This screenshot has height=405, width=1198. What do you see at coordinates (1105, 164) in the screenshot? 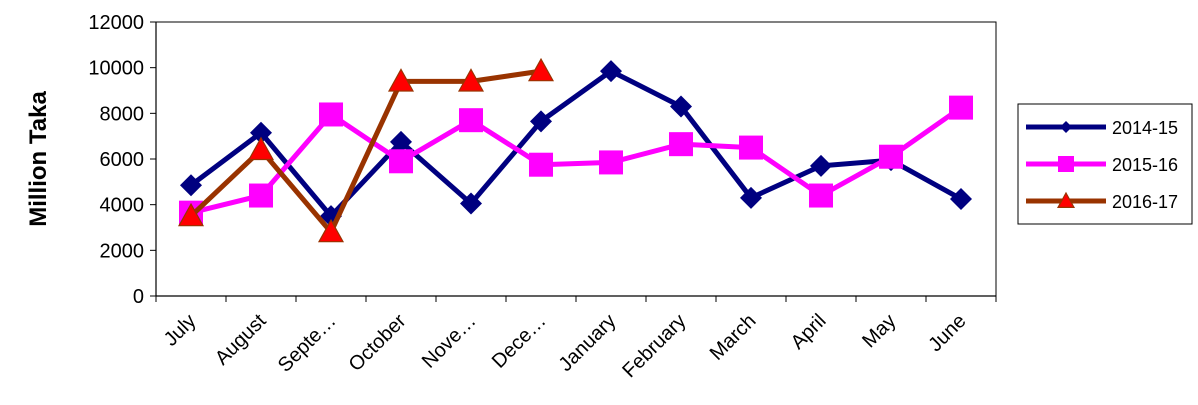
I see `legend: 2014-15 2015-16 2016-17` at bounding box center [1105, 164].